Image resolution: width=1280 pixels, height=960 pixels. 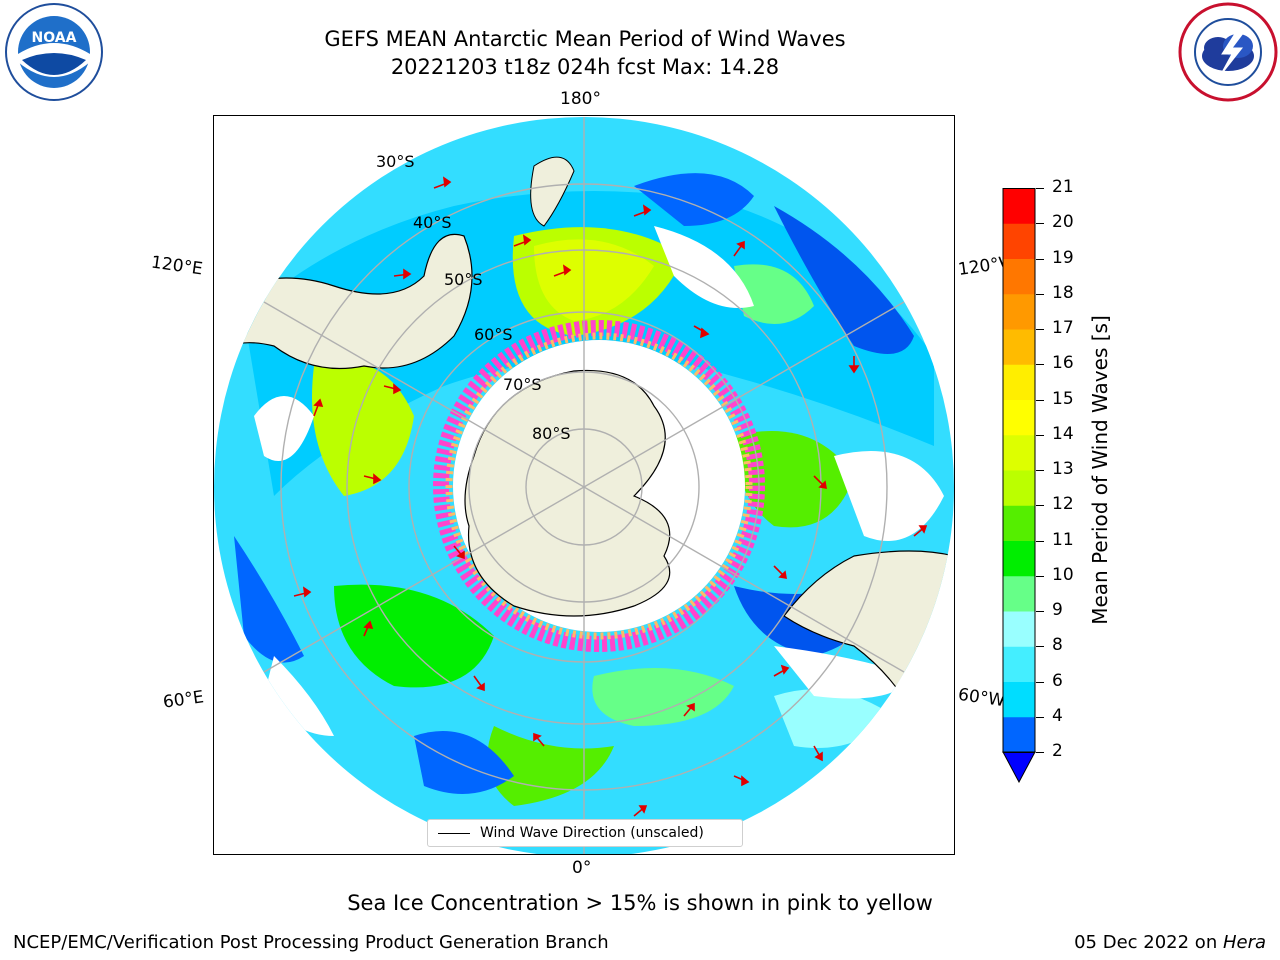 What do you see at coordinates (1148, 942) in the screenshot?
I see `footer-date-text: 05 Dec 2022 on` at bounding box center [1148, 942].